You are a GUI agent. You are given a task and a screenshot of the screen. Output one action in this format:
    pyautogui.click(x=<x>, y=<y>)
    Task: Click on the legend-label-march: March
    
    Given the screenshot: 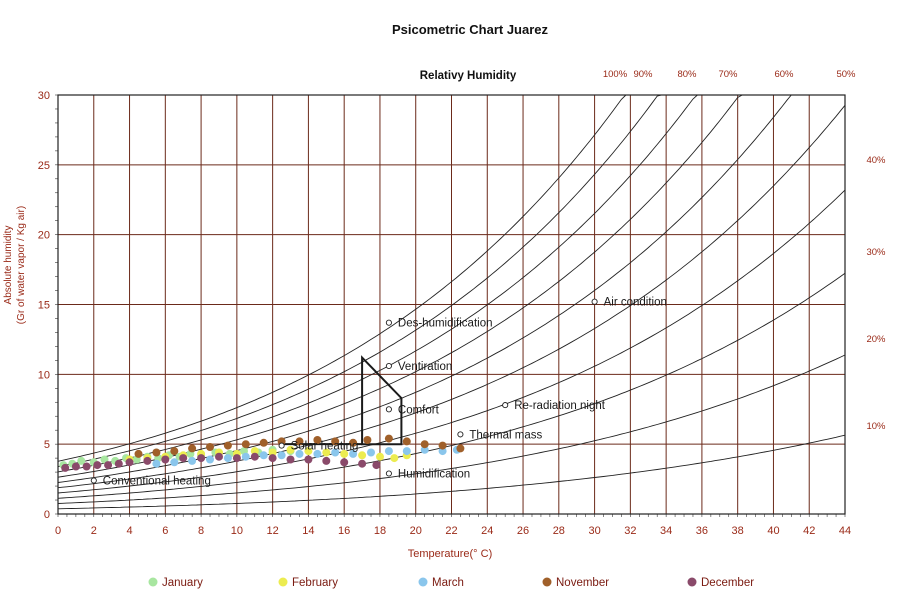 What is the action you would take?
    pyautogui.click(x=448, y=583)
    